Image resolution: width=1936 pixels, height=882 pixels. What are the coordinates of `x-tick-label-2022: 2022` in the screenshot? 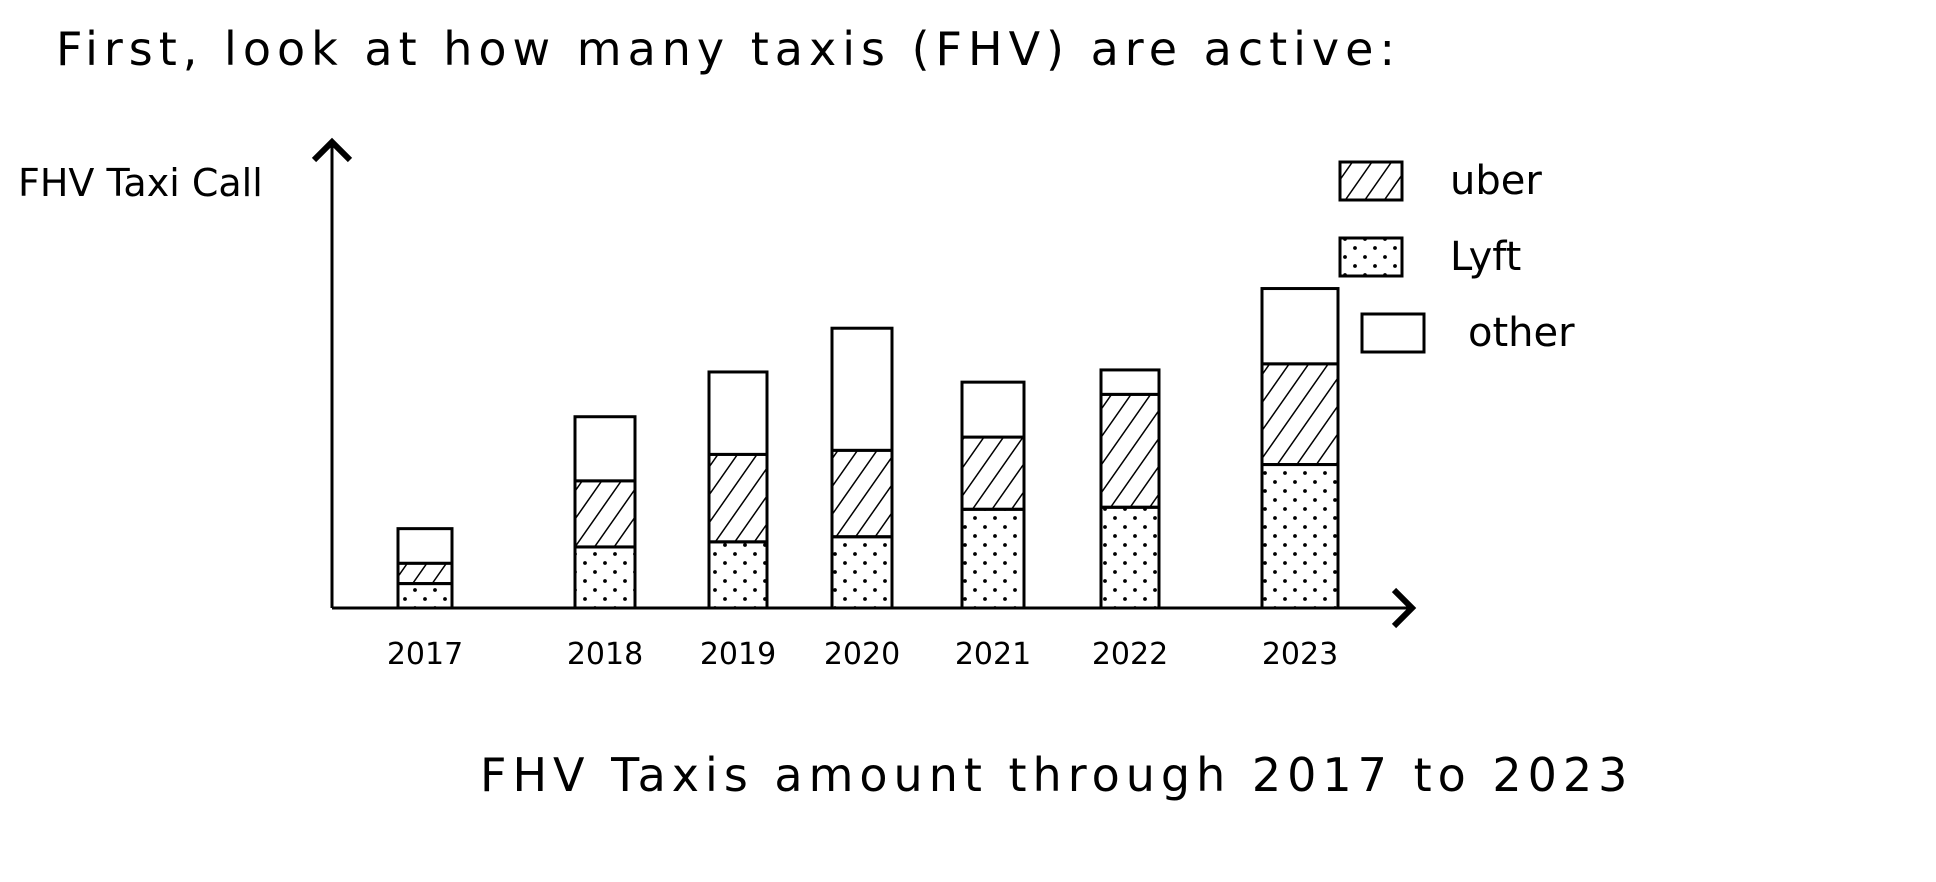 It's located at (1130, 654).